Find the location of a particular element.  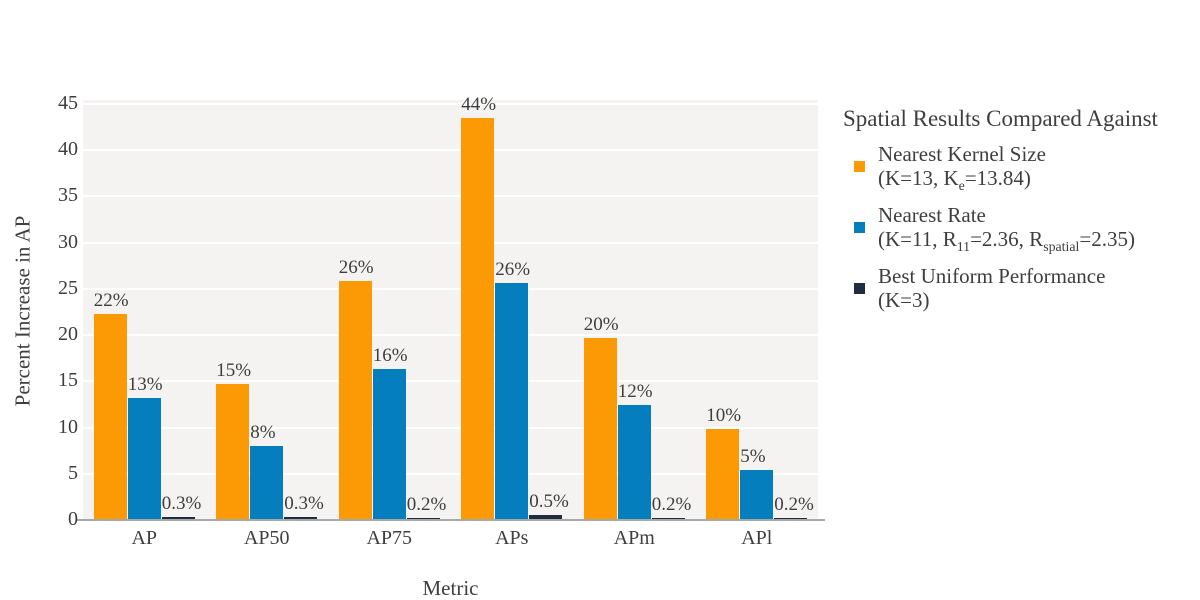

x-tick-label-AP50: AP50 is located at coordinates (266, 538).